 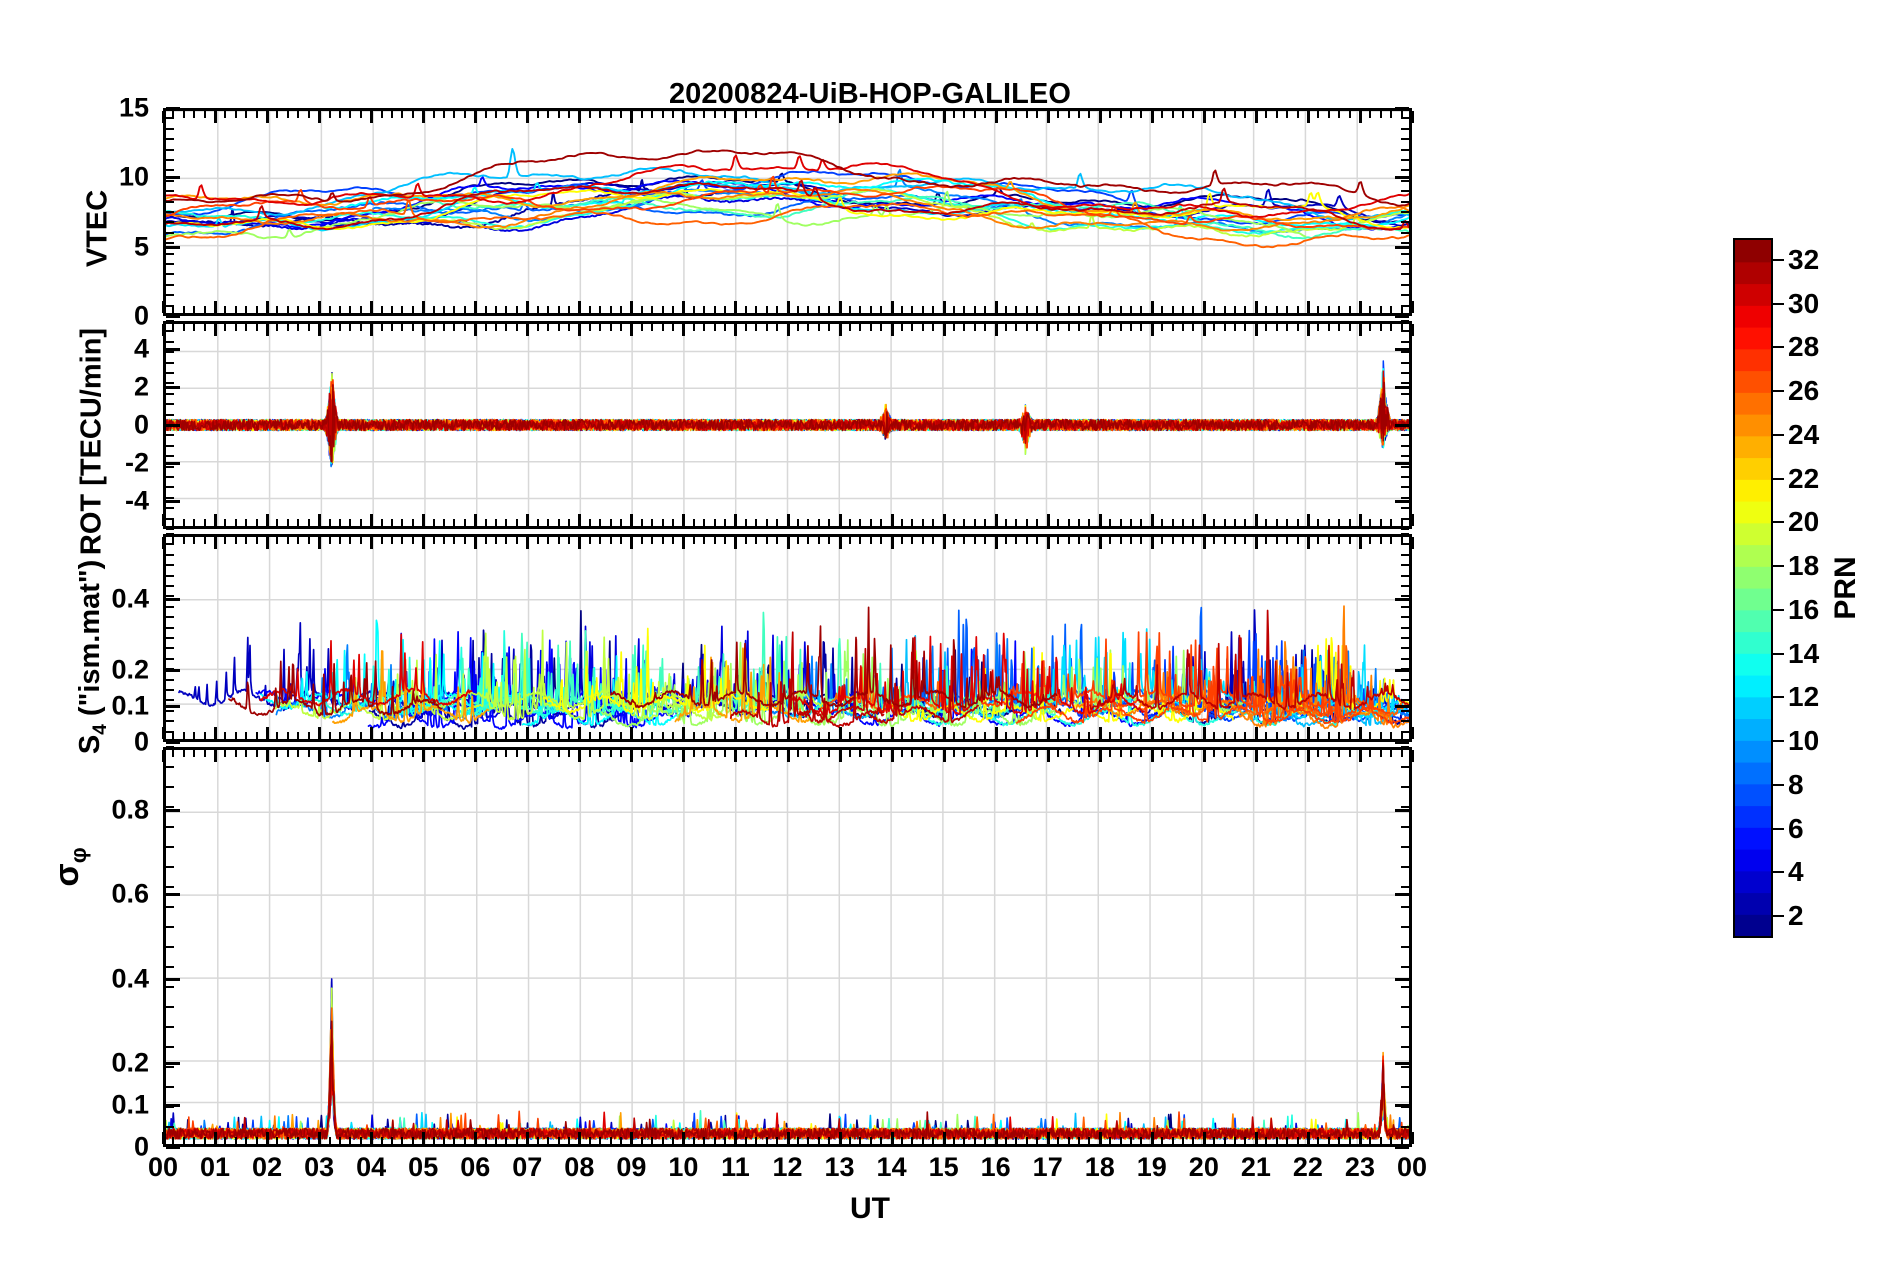 I want to click on xtick-label: 18, so click(x=1099, y=1167).